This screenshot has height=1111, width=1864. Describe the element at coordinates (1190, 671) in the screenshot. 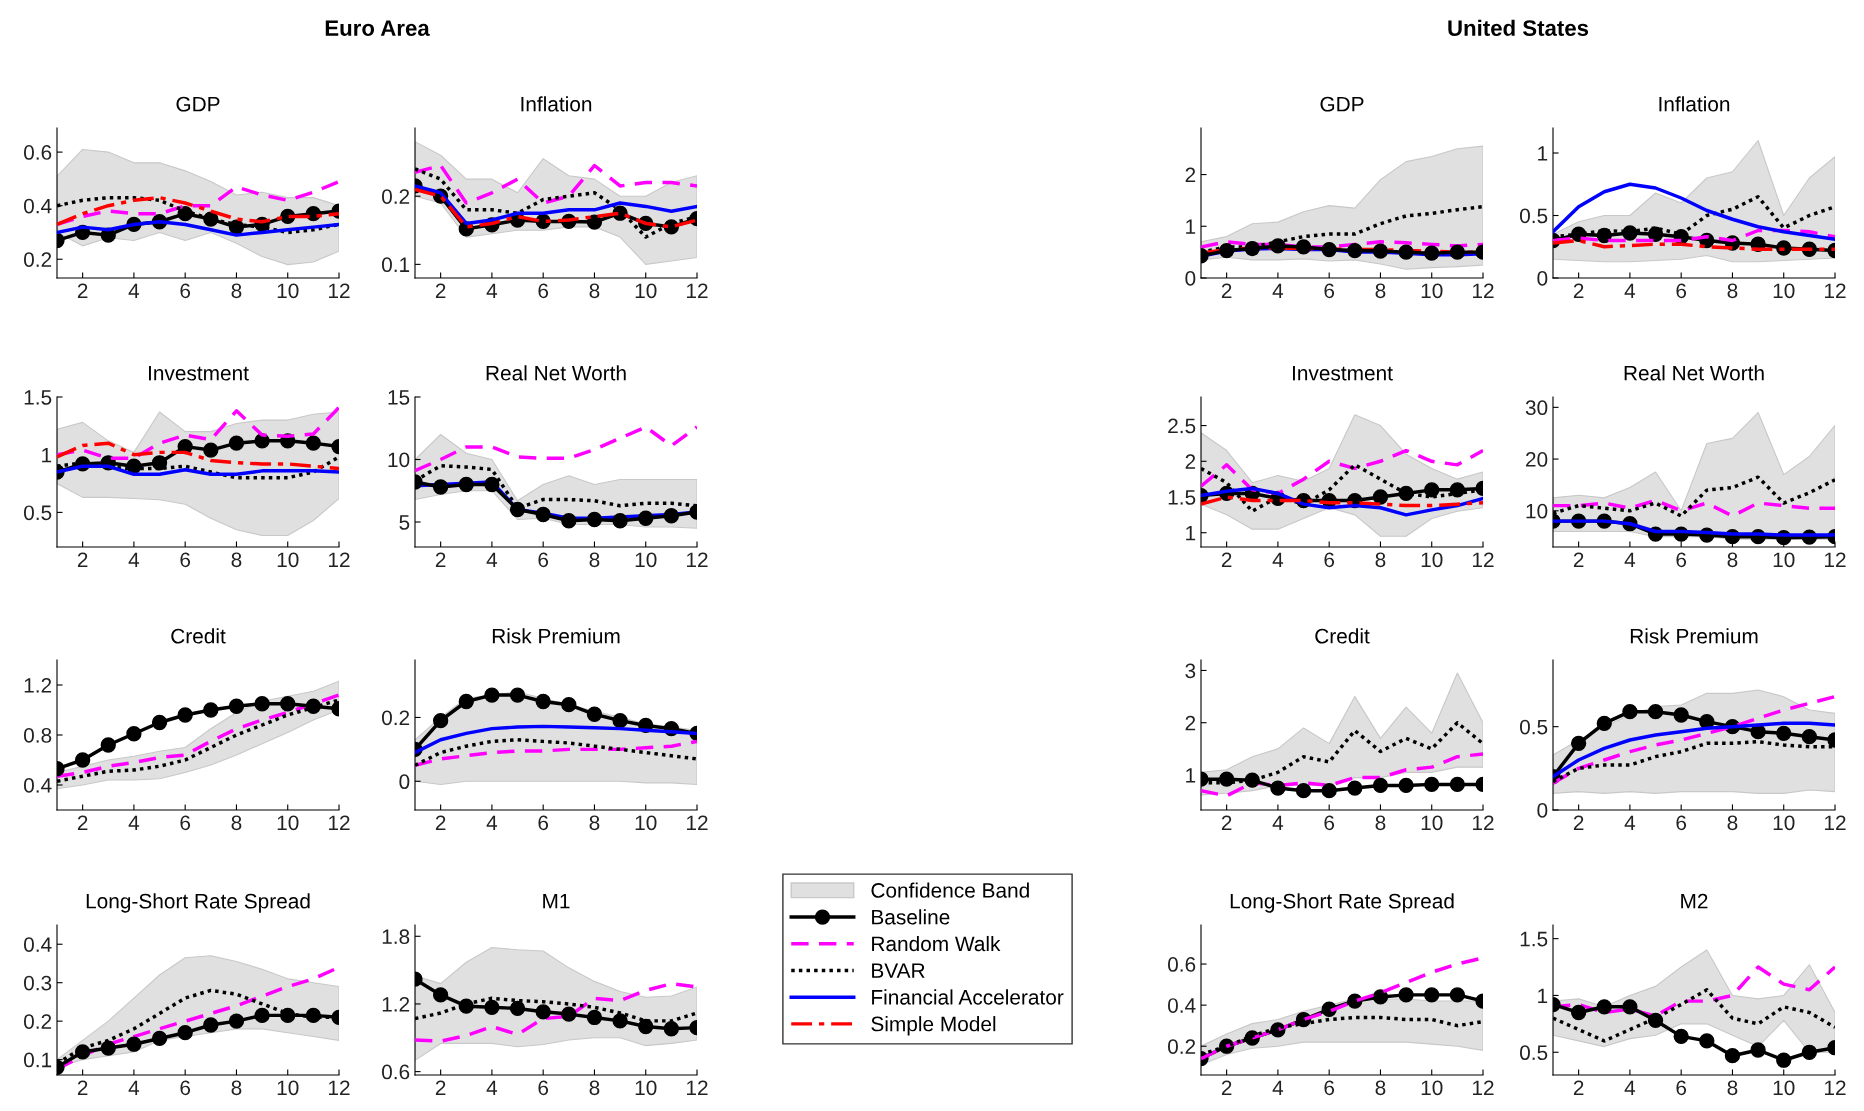

I see `y-tick-label: 3` at that location.